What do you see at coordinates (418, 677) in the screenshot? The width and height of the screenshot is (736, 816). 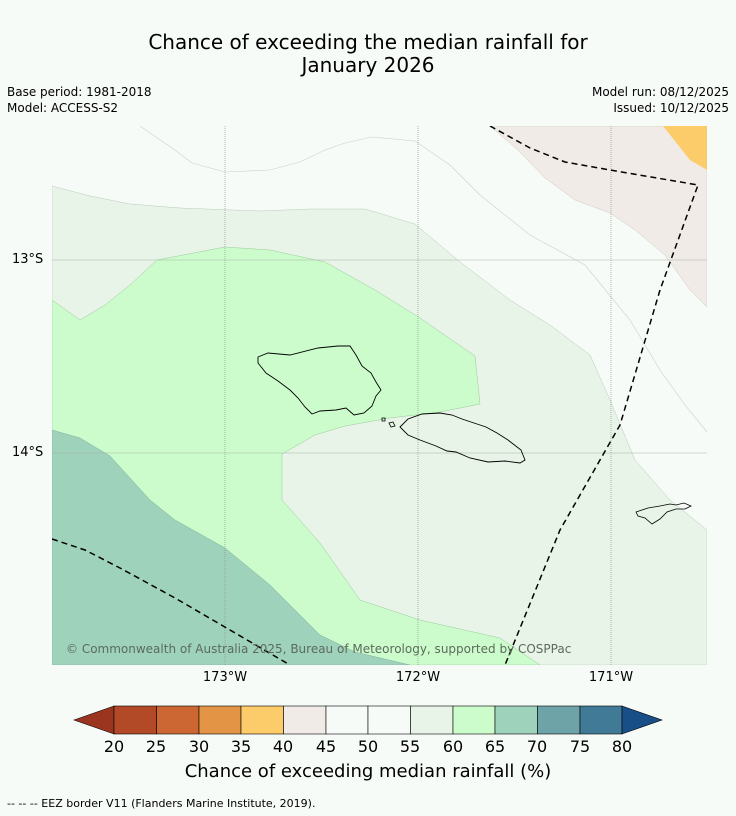 I see `lon-label-172w: 172°W` at bounding box center [418, 677].